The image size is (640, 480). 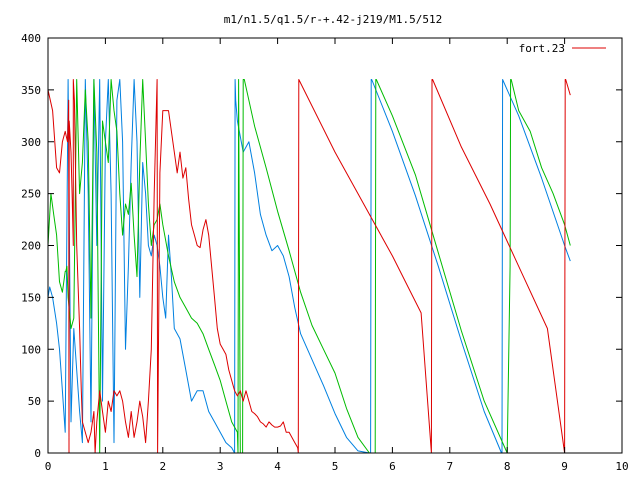 I want to click on y-tick-label: 200, so click(x=31, y=246).